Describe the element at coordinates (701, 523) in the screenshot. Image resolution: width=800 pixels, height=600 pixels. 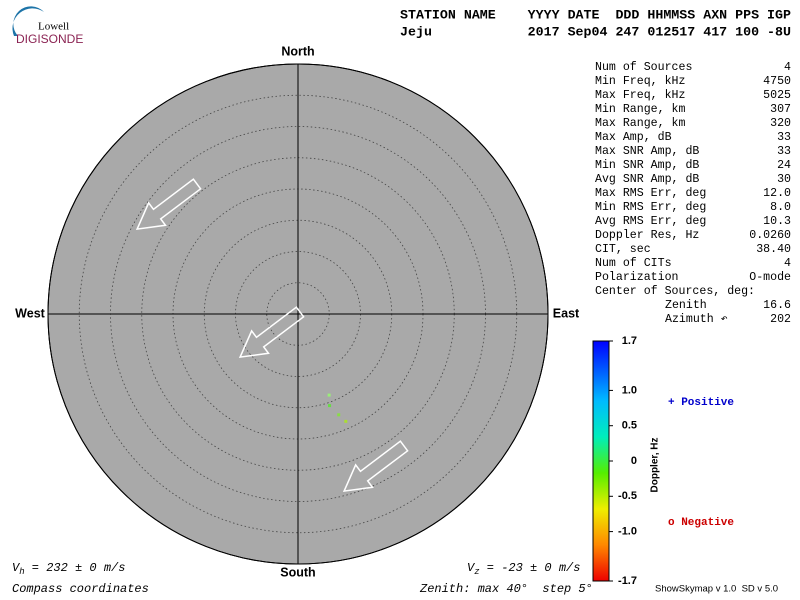
I see `legend-negative: o Negative` at that location.